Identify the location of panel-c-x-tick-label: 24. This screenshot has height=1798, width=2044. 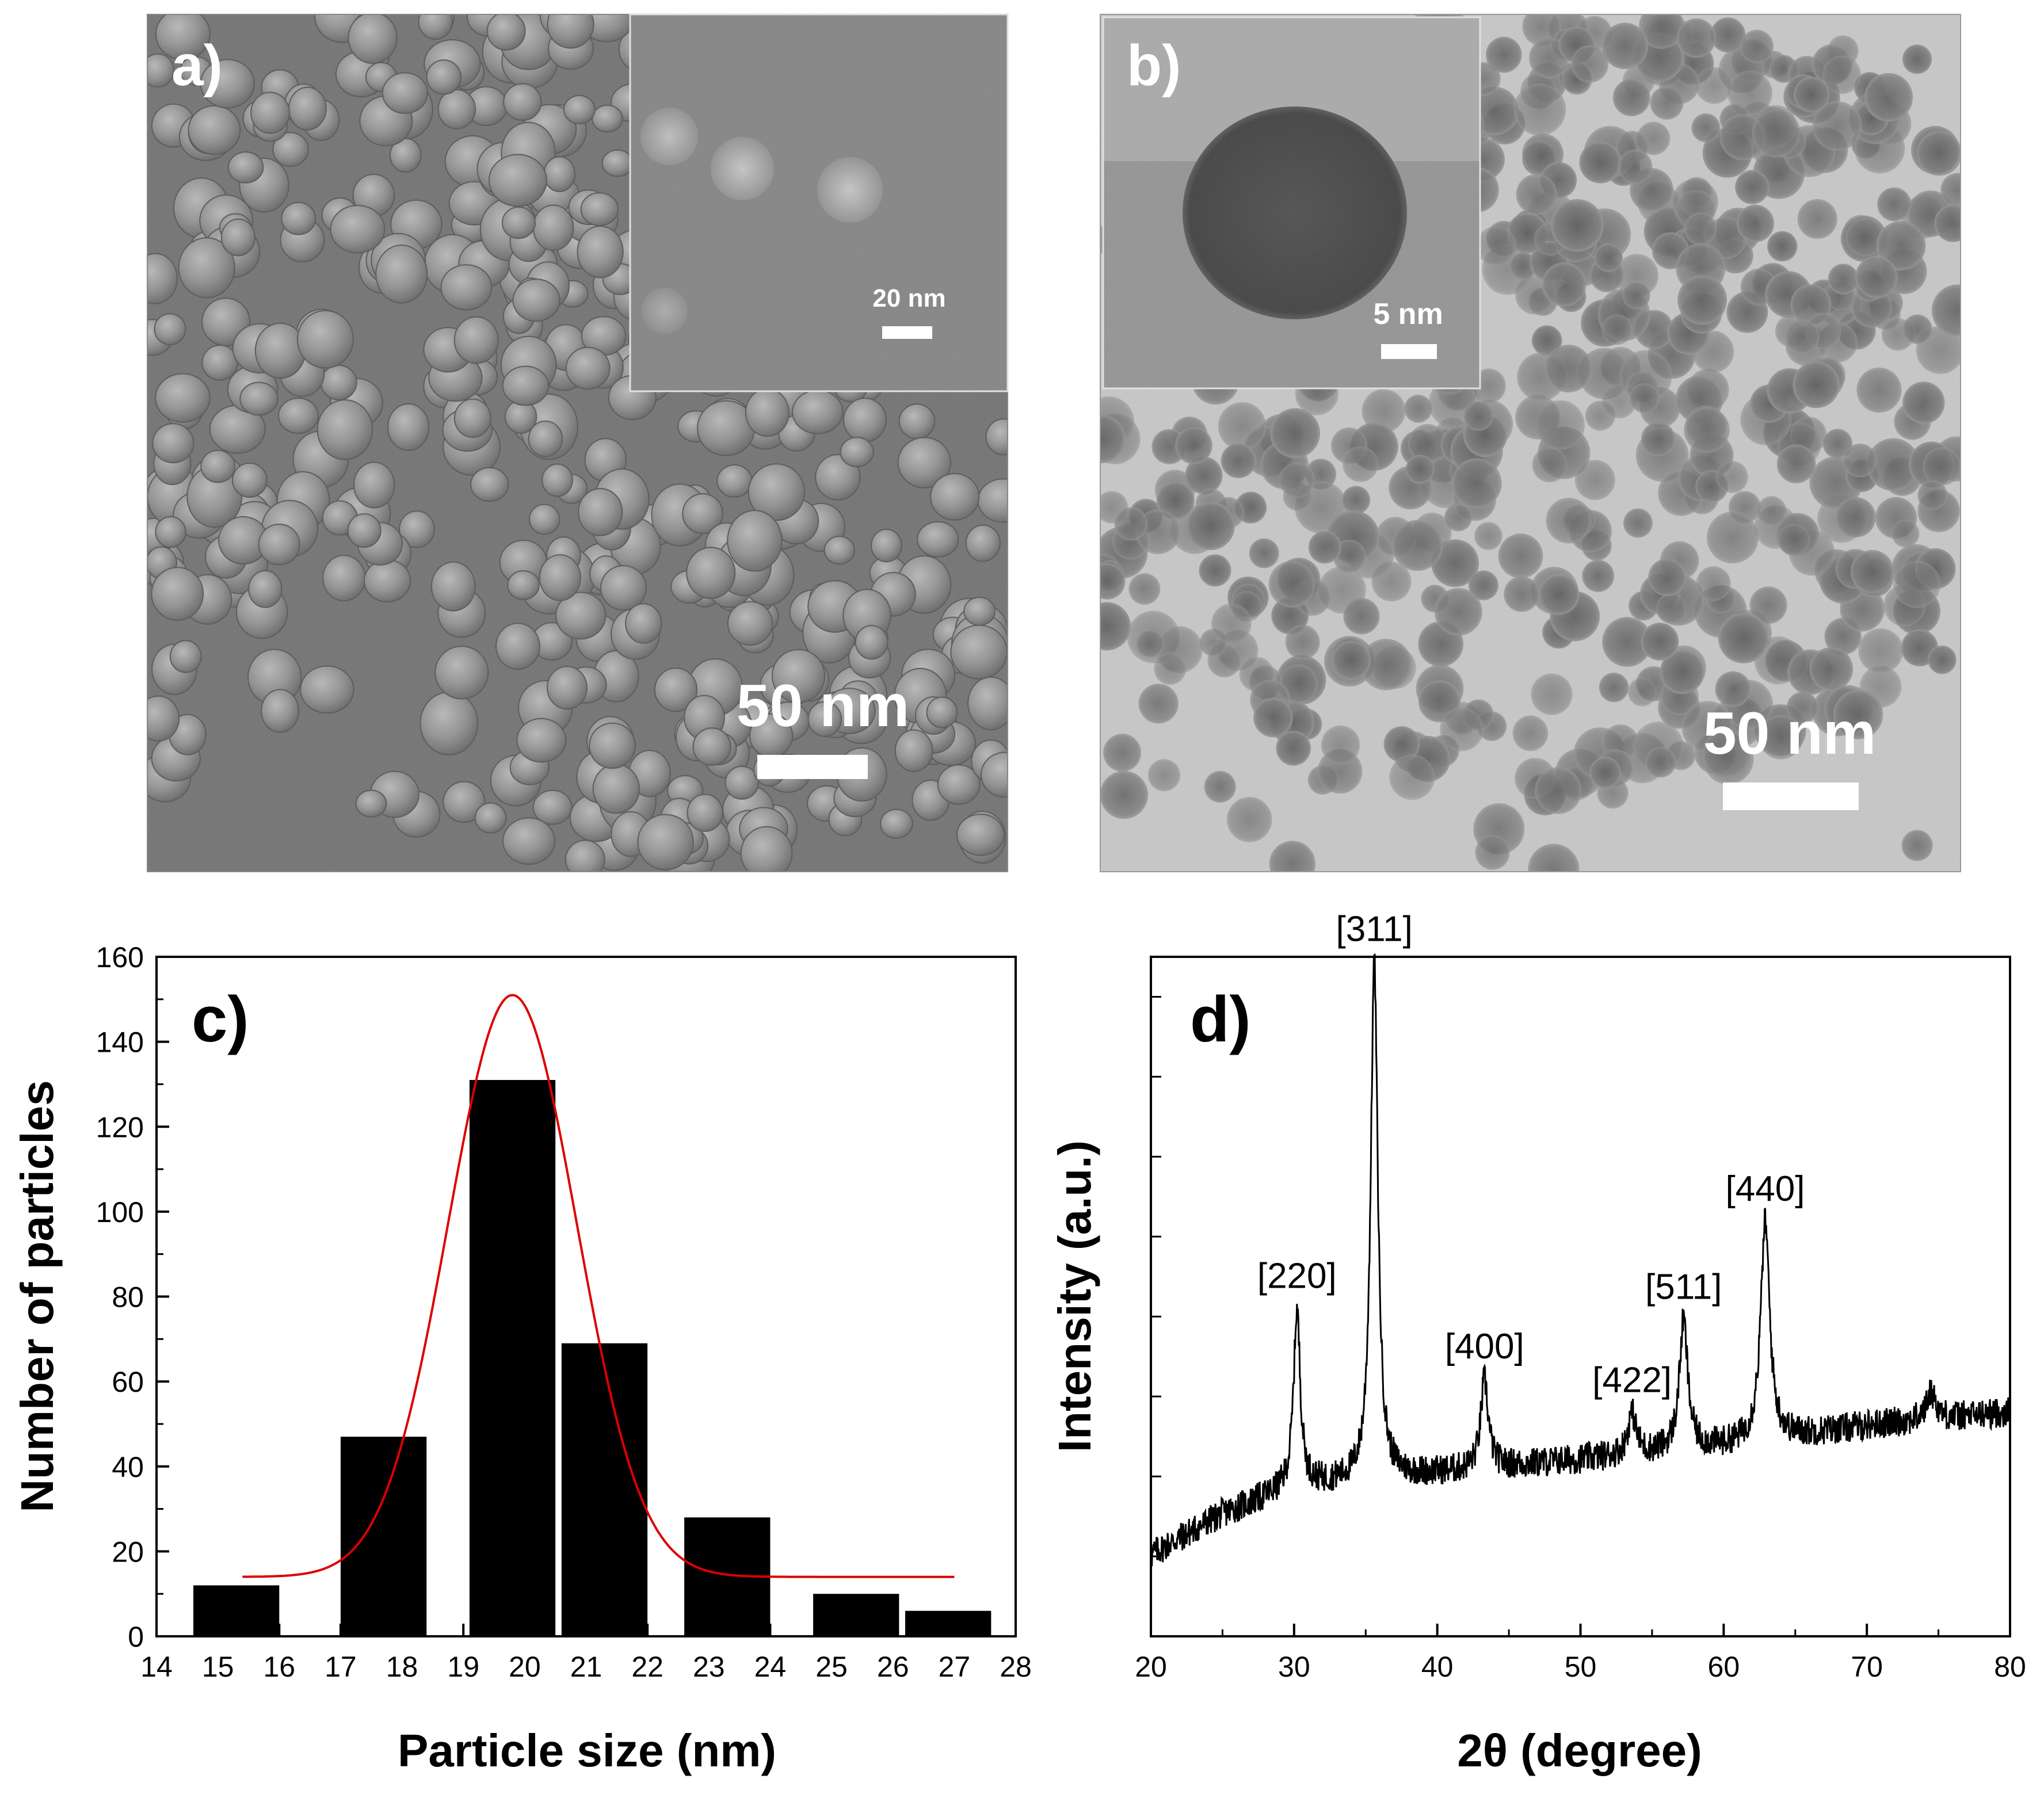
(770, 1667).